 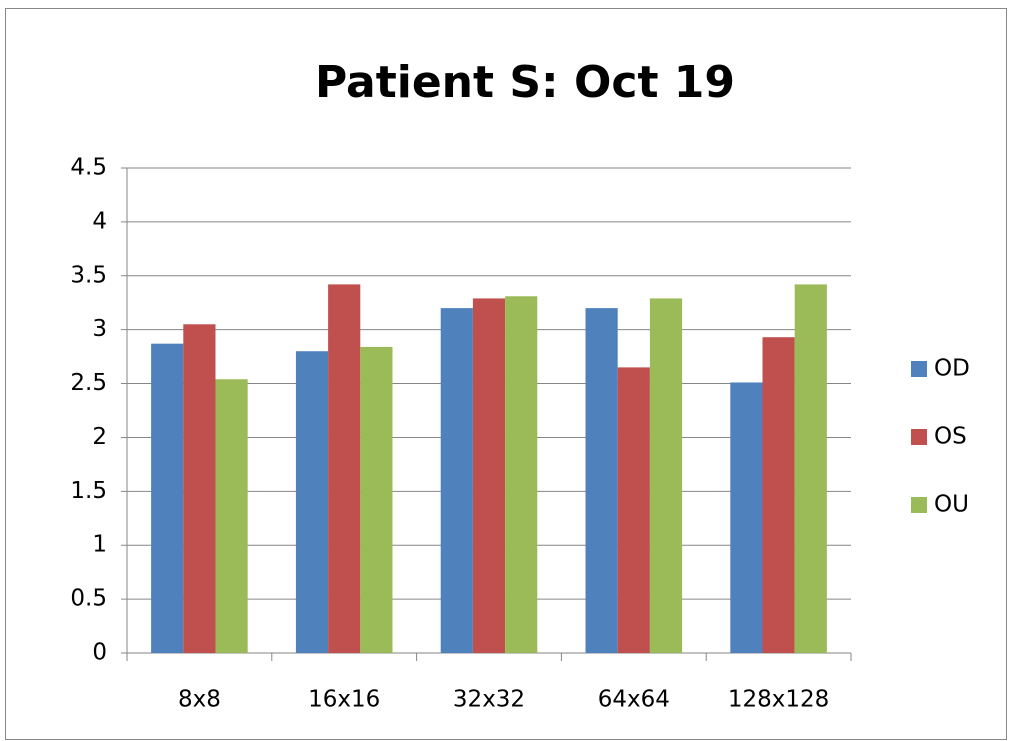 I want to click on chart-title: Patient S: Oct 19, so click(x=525, y=82).